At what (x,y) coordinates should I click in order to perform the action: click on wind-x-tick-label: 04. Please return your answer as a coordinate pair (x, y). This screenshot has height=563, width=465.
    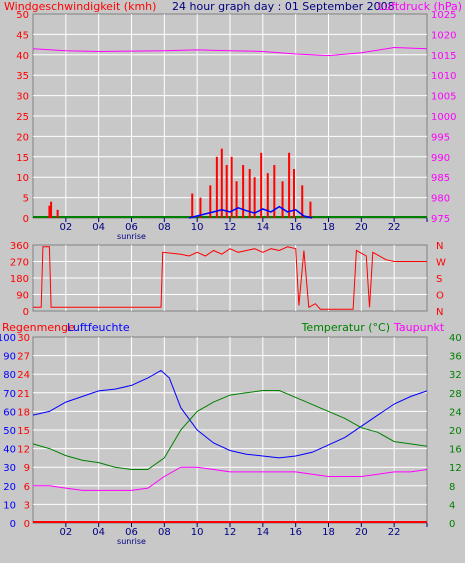
    Looking at the image, I should click on (98, 227).